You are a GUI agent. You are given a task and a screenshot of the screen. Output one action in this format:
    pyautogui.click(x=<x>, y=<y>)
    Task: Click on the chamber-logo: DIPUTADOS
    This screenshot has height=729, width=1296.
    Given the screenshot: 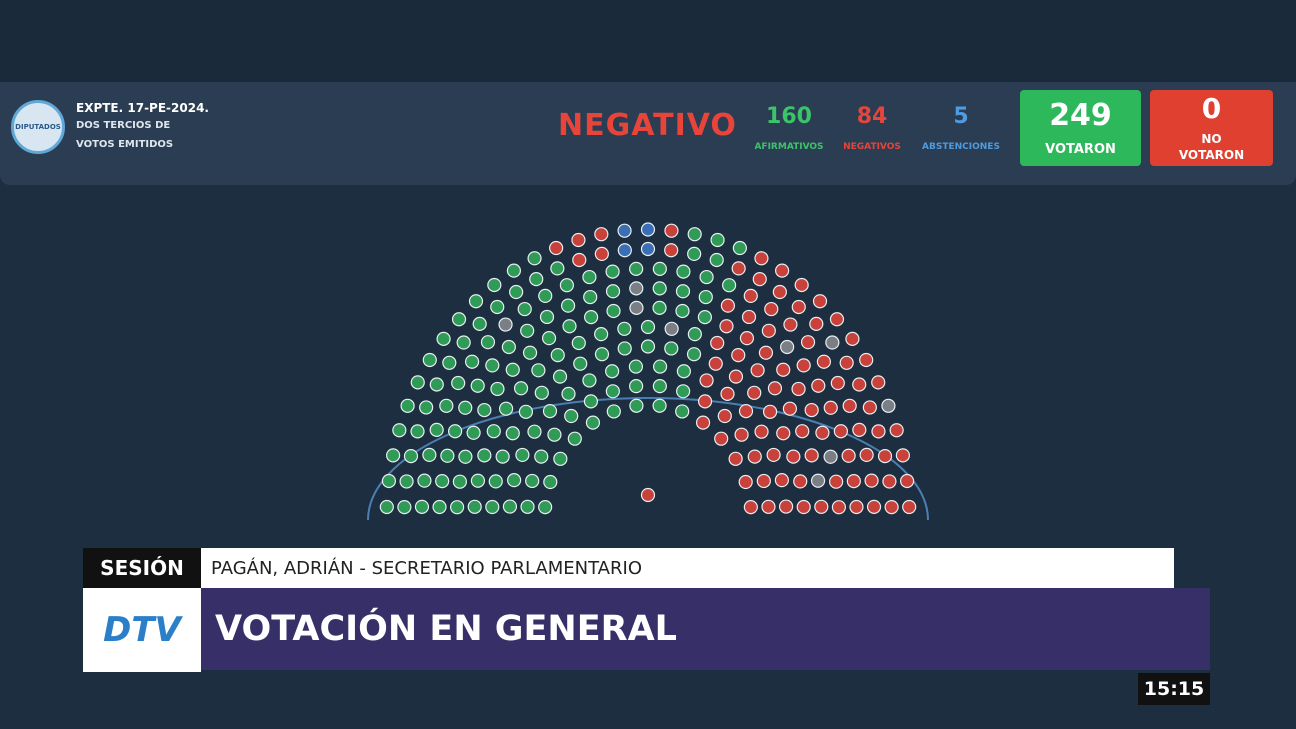 What is the action you would take?
    pyautogui.click(x=38, y=127)
    